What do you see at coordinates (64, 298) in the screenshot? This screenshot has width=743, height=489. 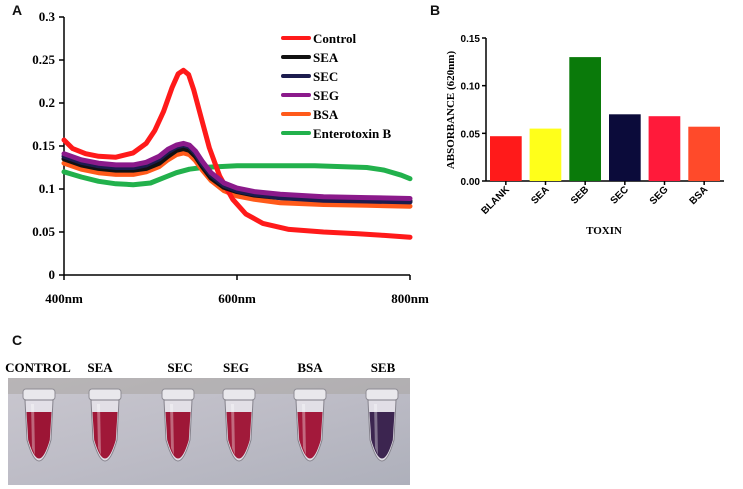 I see `x-tick-label: 400nm` at bounding box center [64, 298].